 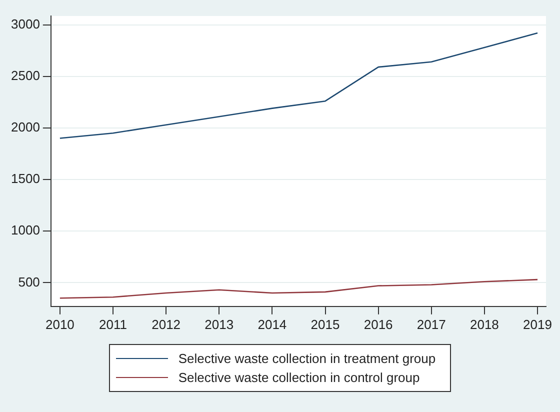 What do you see at coordinates (299, 378) in the screenshot?
I see `legend-label: Selective waste collection in control group` at bounding box center [299, 378].